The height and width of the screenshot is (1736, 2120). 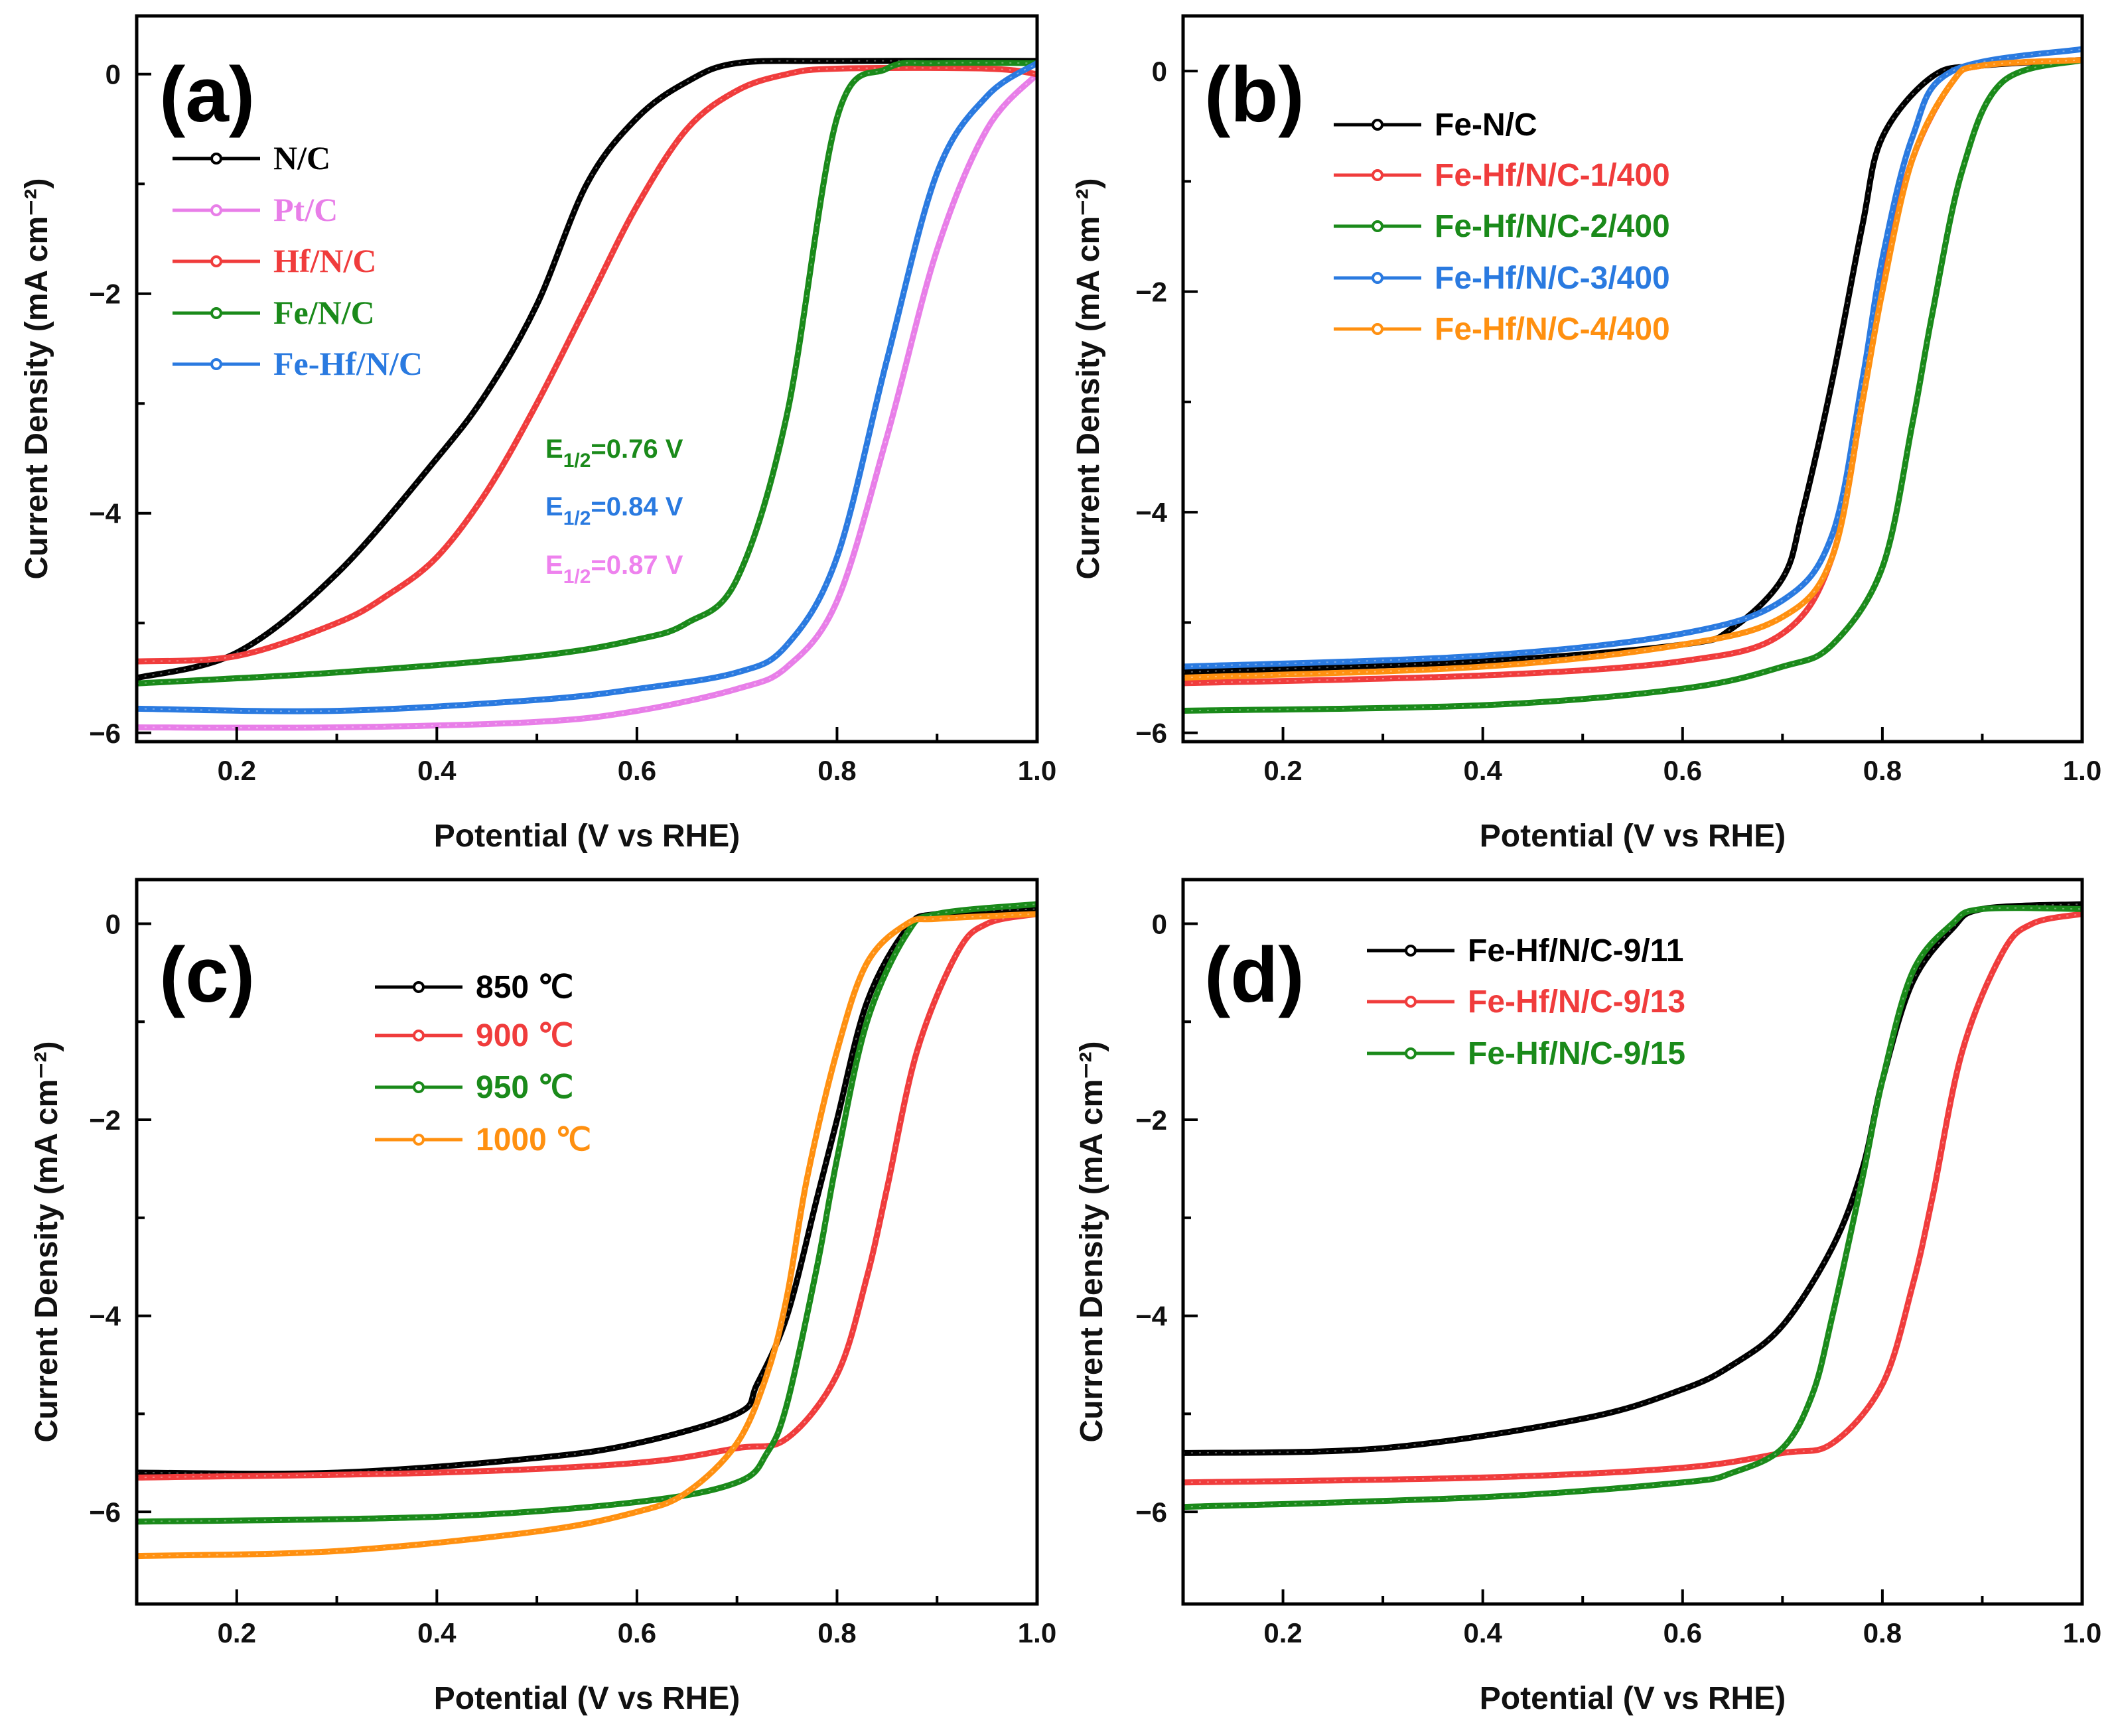 What do you see at coordinates (207, 975) in the screenshot?
I see `panel-label: (c)` at bounding box center [207, 975].